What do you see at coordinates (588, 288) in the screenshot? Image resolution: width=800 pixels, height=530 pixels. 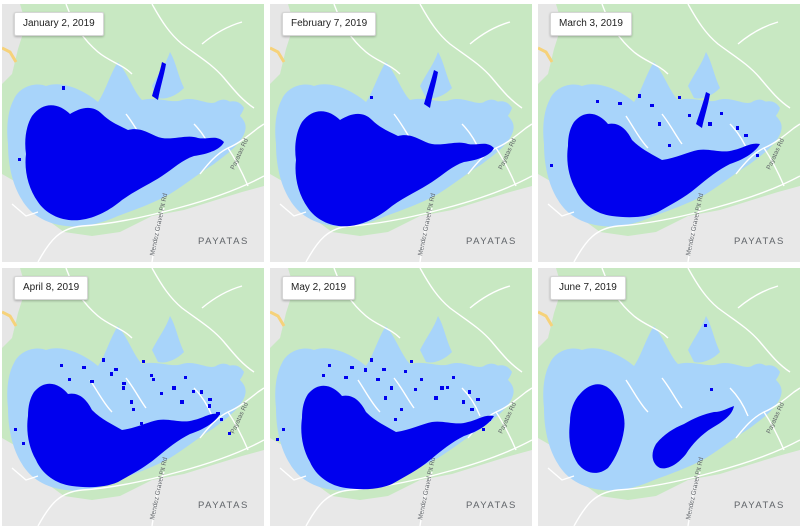 I see `date-label: June 7, 2019` at bounding box center [588, 288].